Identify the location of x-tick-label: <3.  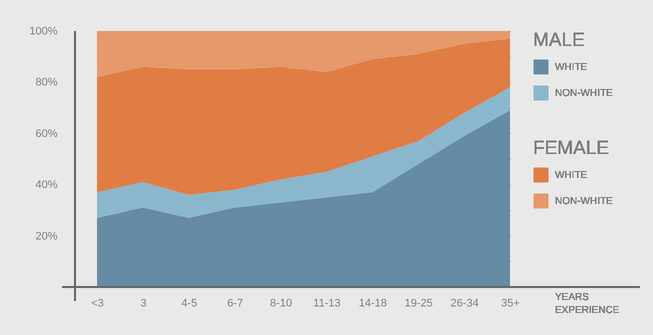
(97, 304).